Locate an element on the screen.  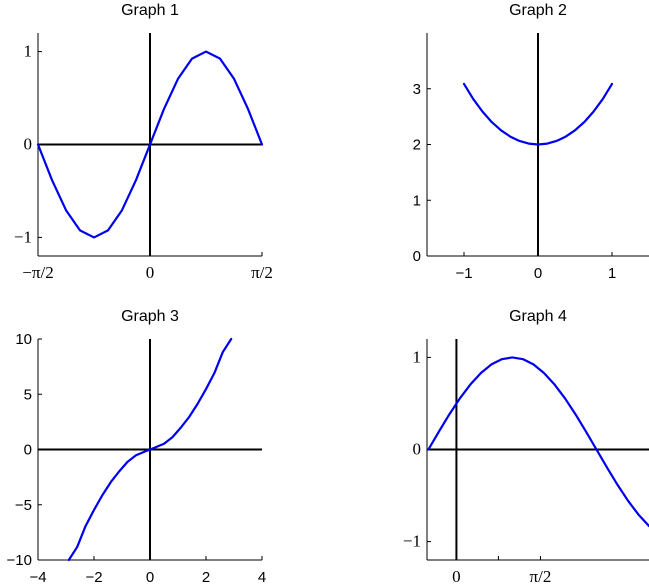
graph-3-y-tick-label: −10 is located at coordinates (19, 560).